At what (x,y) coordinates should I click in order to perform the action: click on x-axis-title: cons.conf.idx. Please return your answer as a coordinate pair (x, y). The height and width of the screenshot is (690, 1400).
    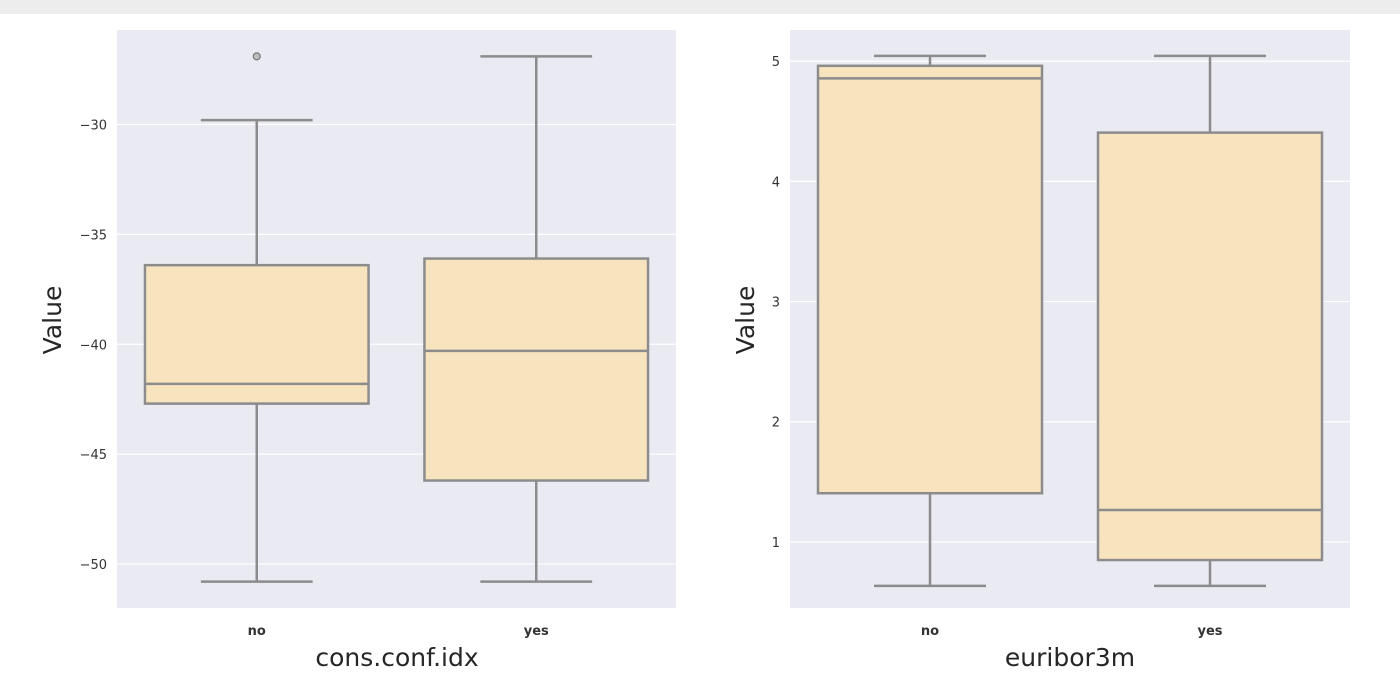
    Looking at the image, I should click on (396, 657).